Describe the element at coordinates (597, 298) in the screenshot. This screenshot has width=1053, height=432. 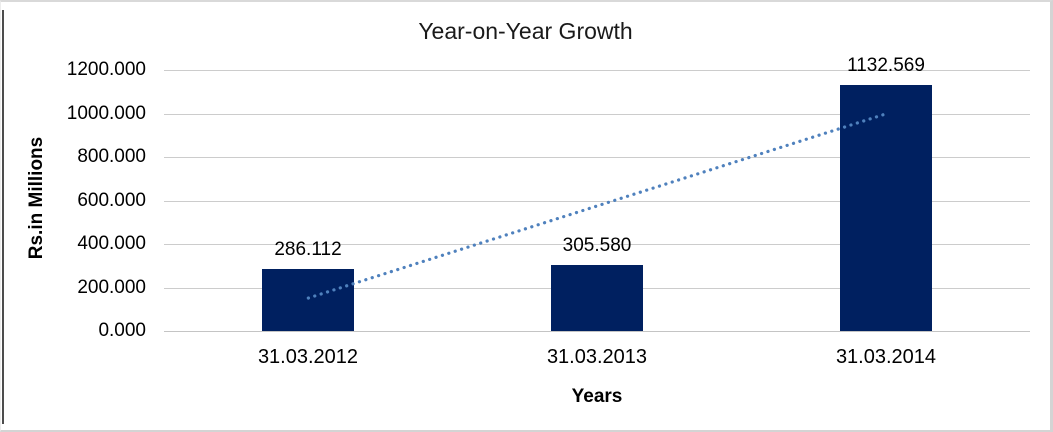
I see `bar-31.03.2013` at that location.